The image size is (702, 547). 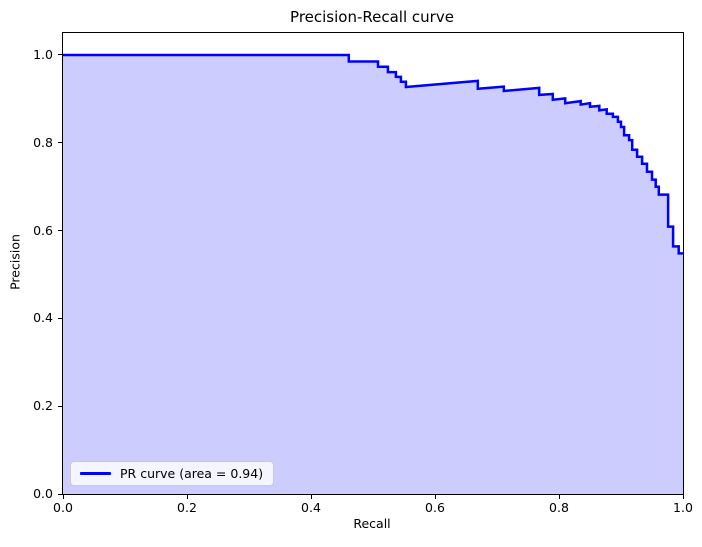 I want to click on legend-label: PR curve (area = 0.94), so click(x=192, y=473).